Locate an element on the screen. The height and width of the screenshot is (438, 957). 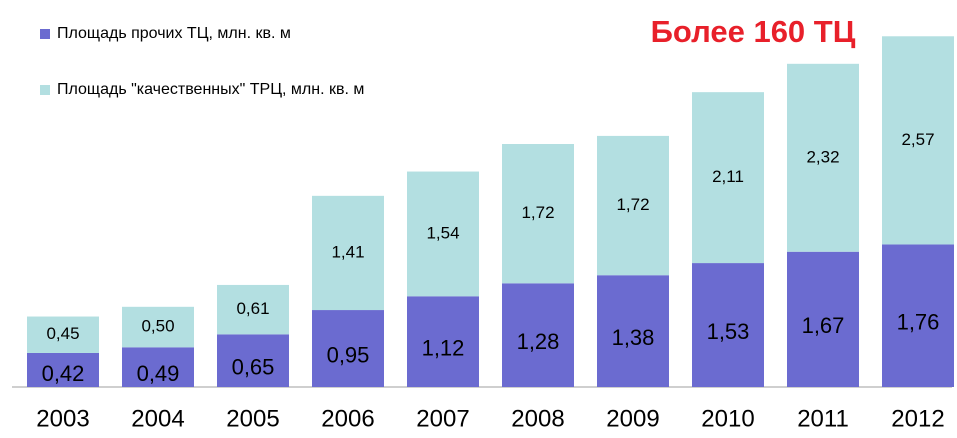
x-tick-label: 2005 is located at coordinates (252, 418).